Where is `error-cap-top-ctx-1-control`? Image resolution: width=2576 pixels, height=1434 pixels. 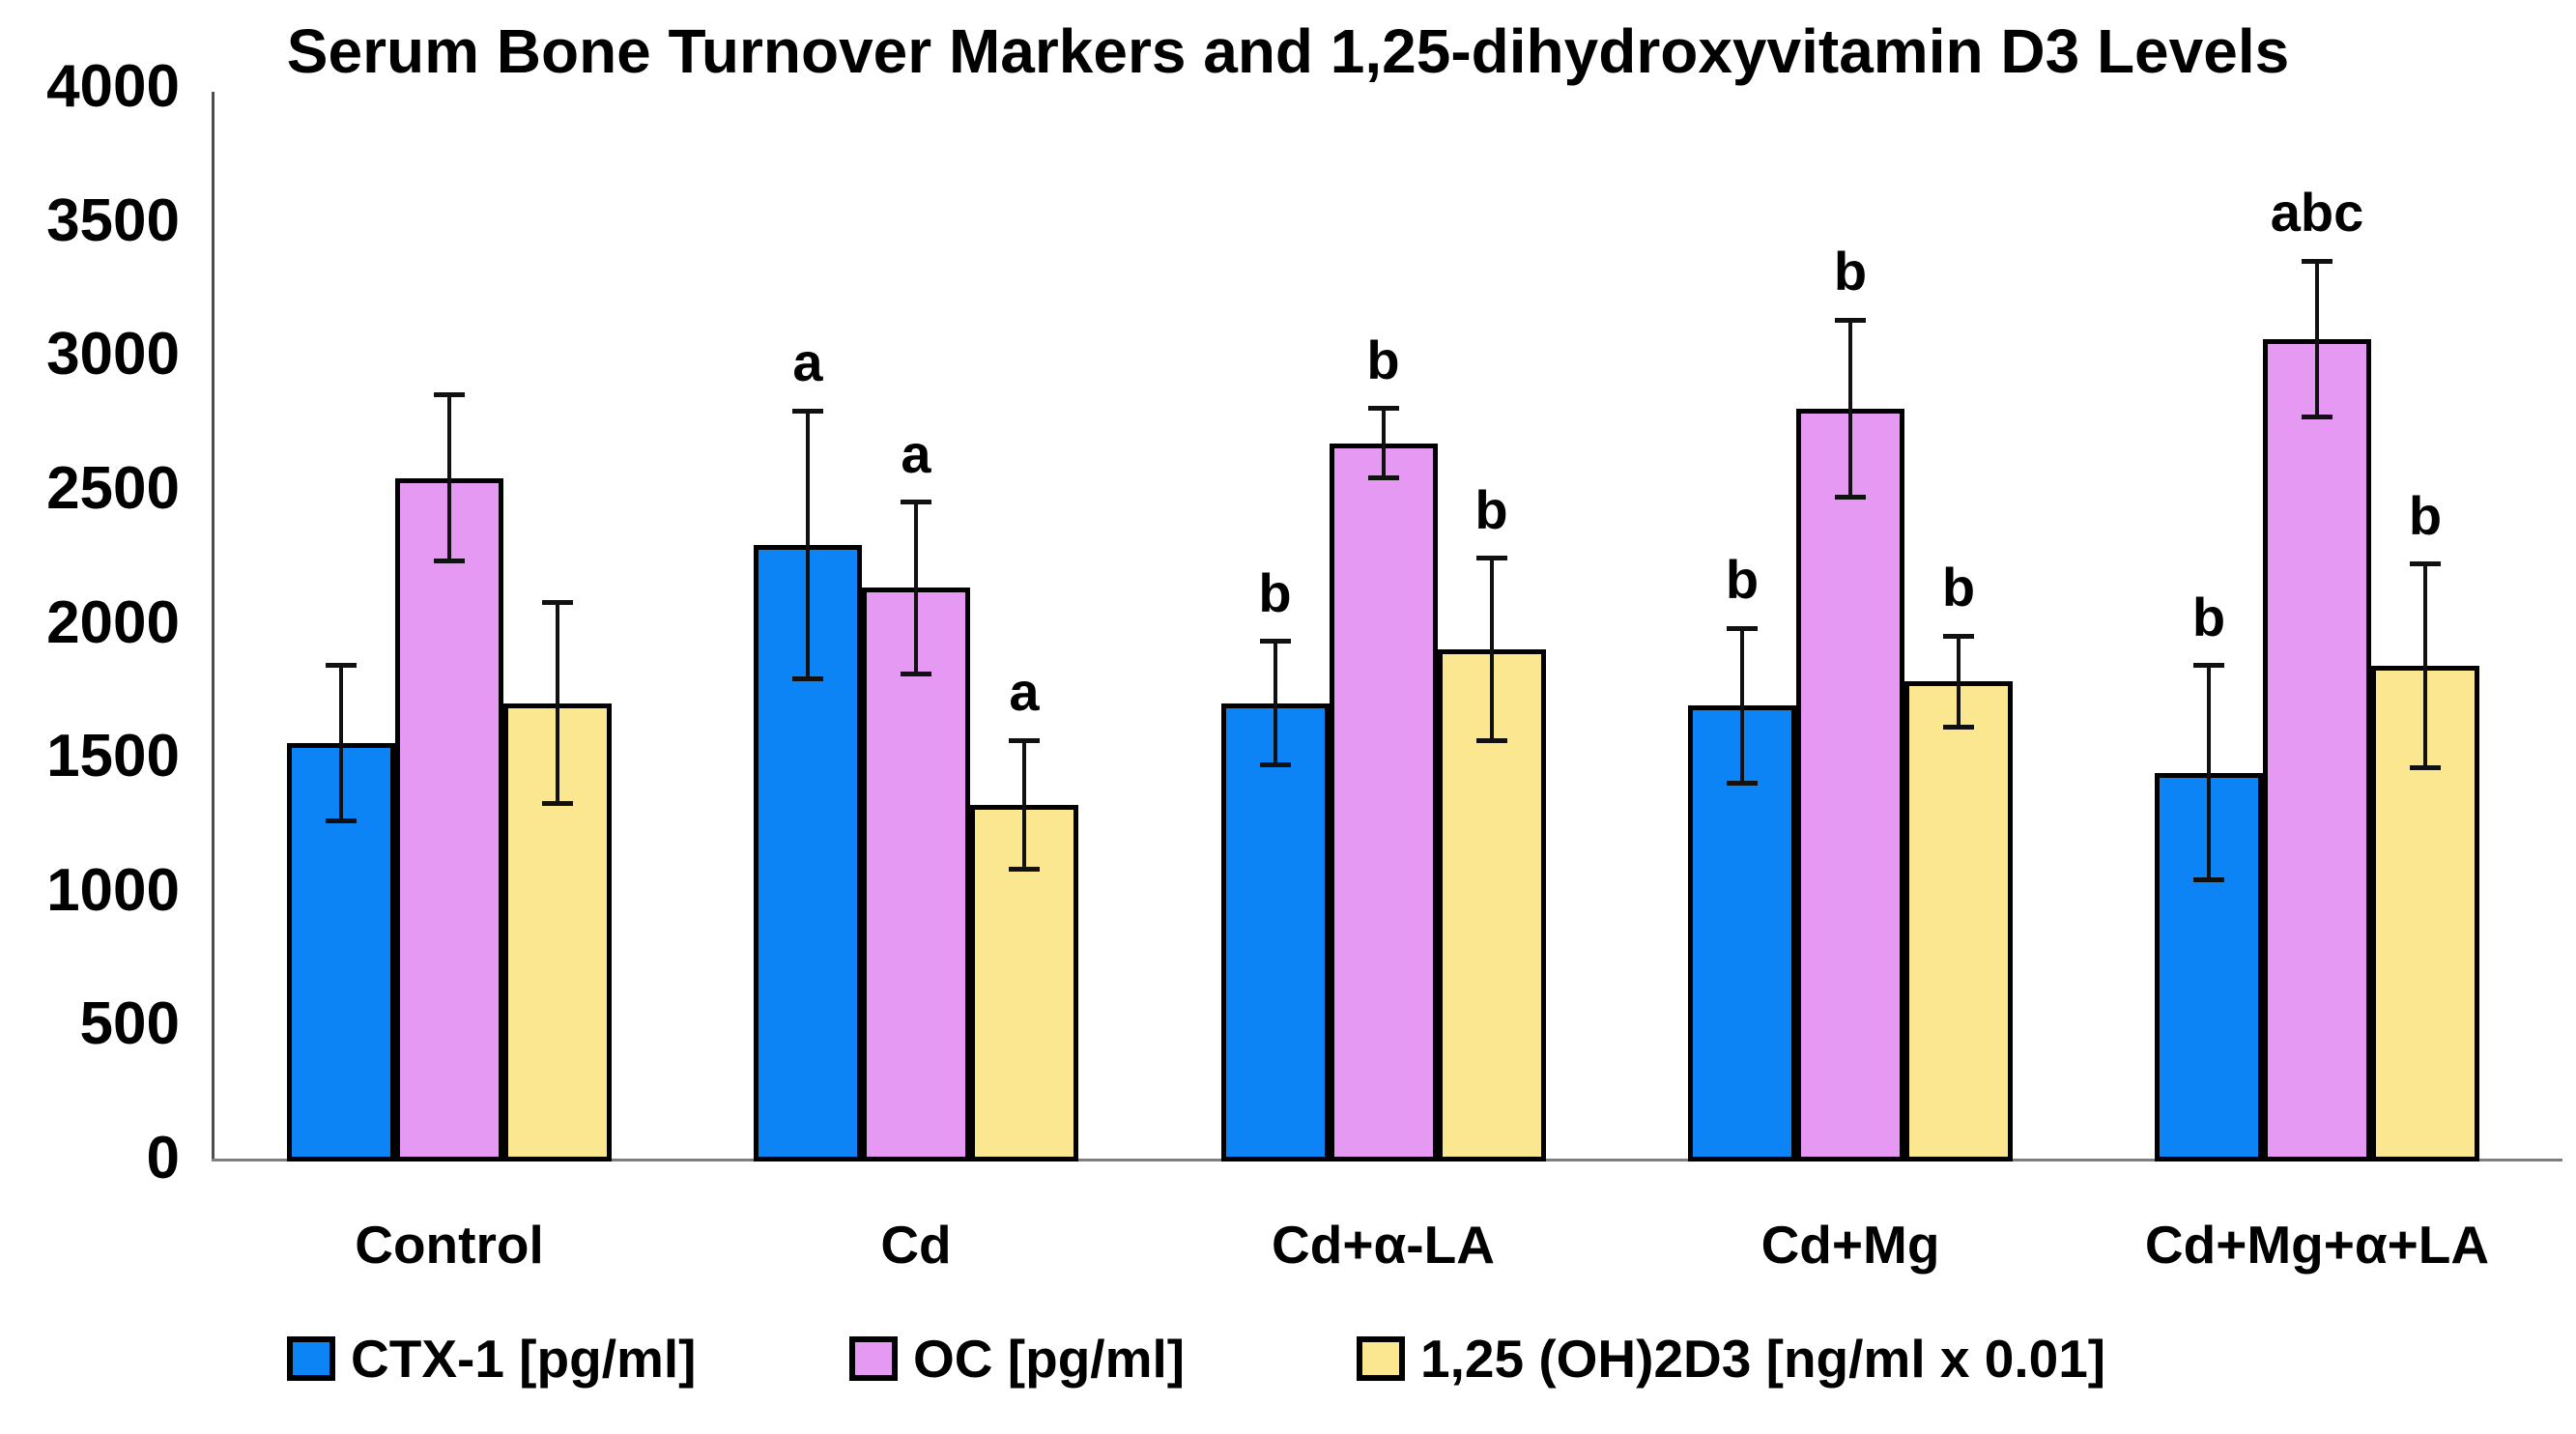 error-cap-top-ctx-1-control is located at coordinates (342, 666).